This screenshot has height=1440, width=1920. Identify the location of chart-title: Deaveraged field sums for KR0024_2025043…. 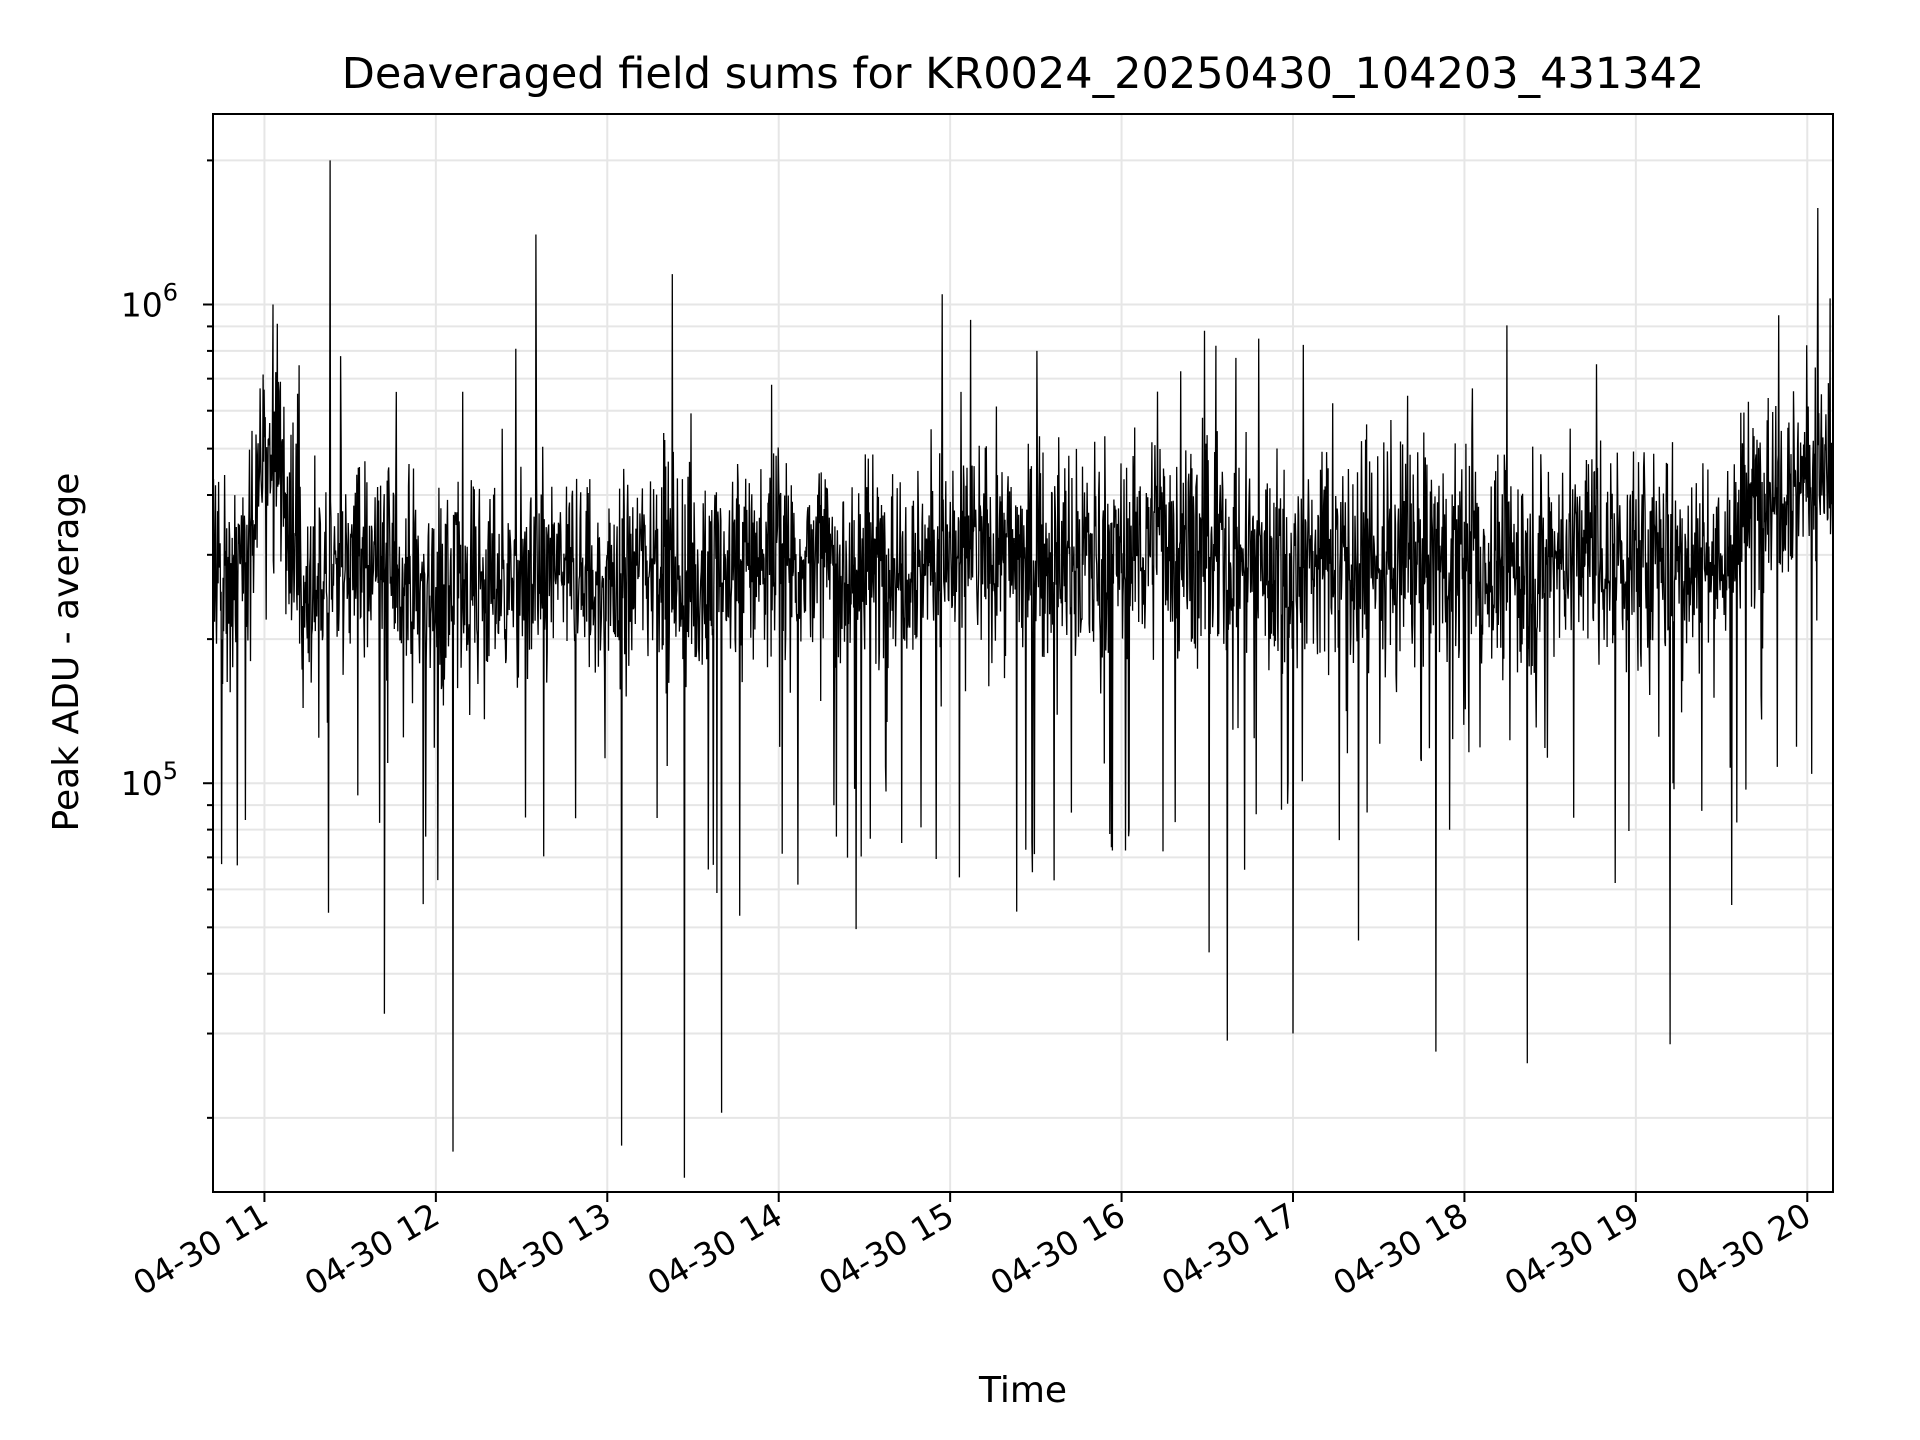
(1023, 74).